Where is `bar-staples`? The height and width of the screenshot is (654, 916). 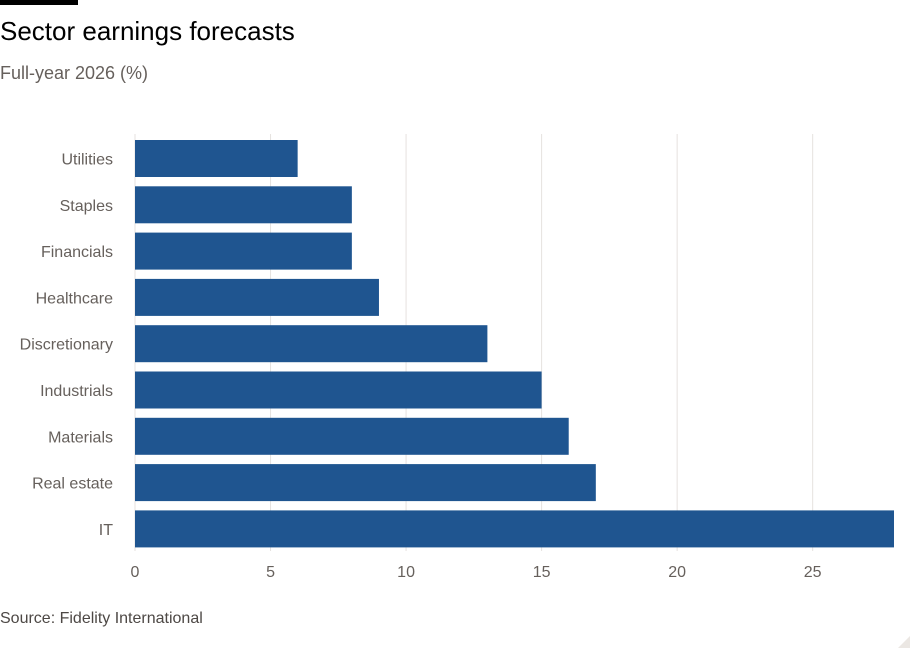 bar-staples is located at coordinates (243, 205).